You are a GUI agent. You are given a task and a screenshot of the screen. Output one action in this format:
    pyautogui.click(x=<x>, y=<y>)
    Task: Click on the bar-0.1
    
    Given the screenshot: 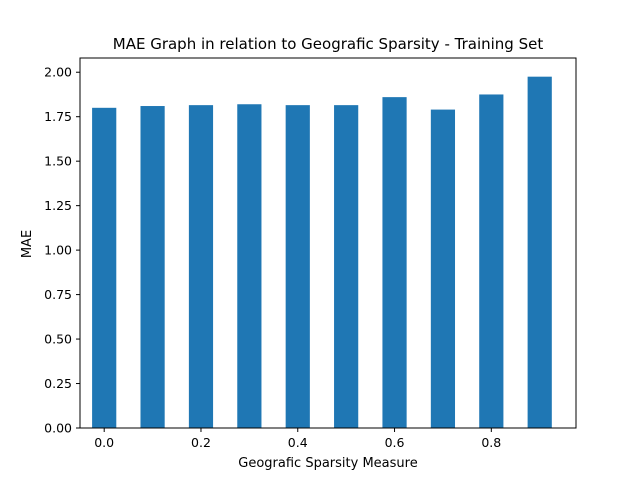 What is the action you would take?
    pyautogui.click(x=152, y=267)
    